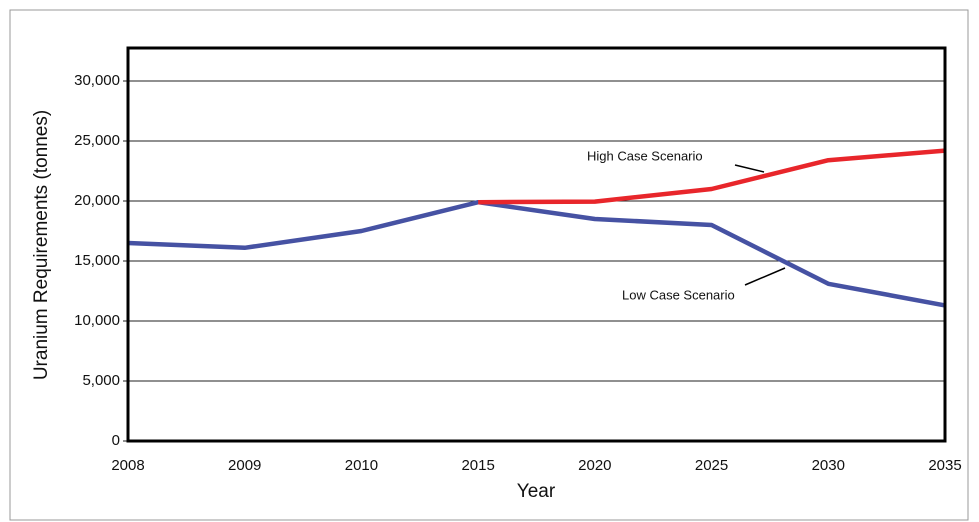 The height and width of the screenshot is (522, 979). Describe the element at coordinates (361, 465) in the screenshot. I see `x-tick-label: 2010` at that location.